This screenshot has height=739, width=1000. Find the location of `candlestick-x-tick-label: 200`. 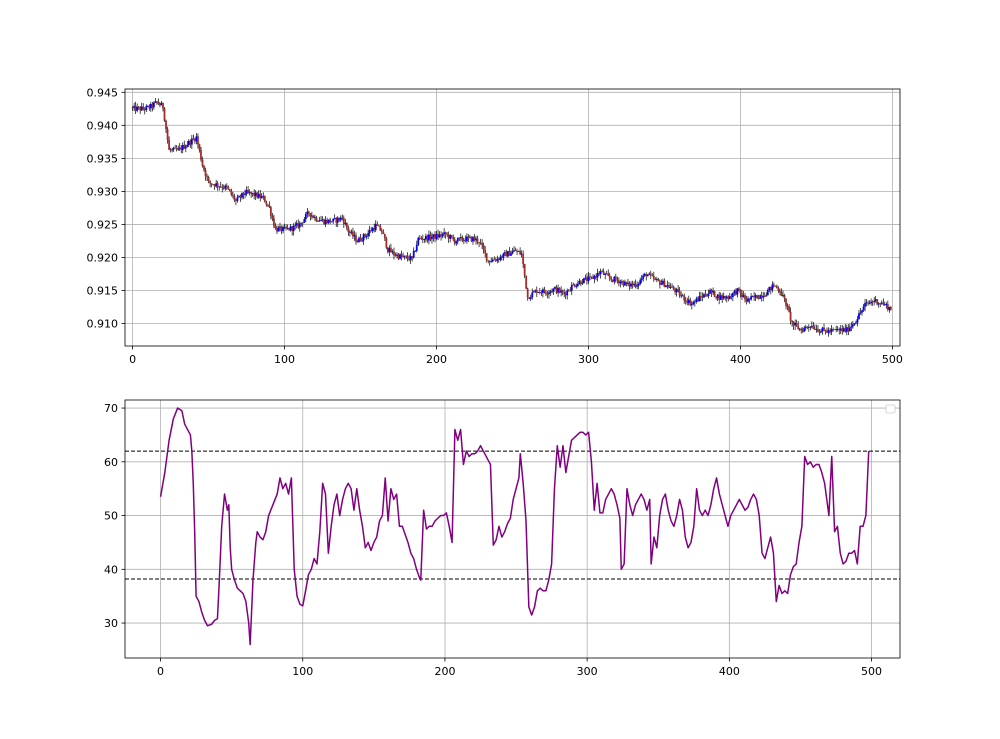

candlestick-x-tick-label: 200 is located at coordinates (436, 359).